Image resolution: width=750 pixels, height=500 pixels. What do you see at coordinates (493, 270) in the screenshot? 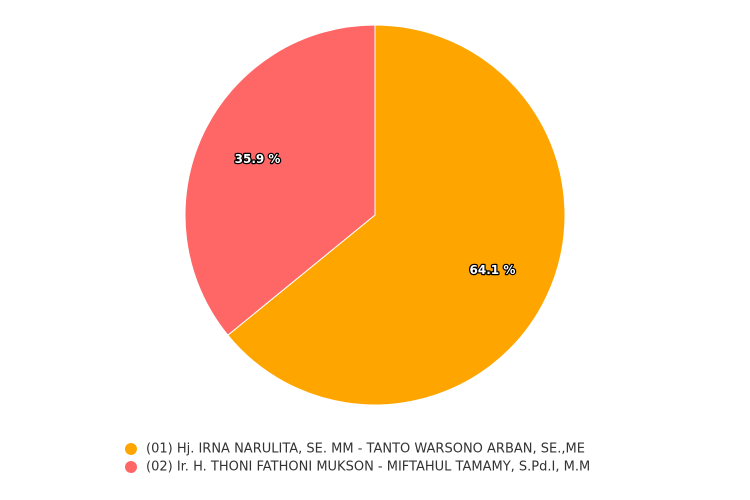
I see `data-label: 64.1 %` at bounding box center [493, 270].